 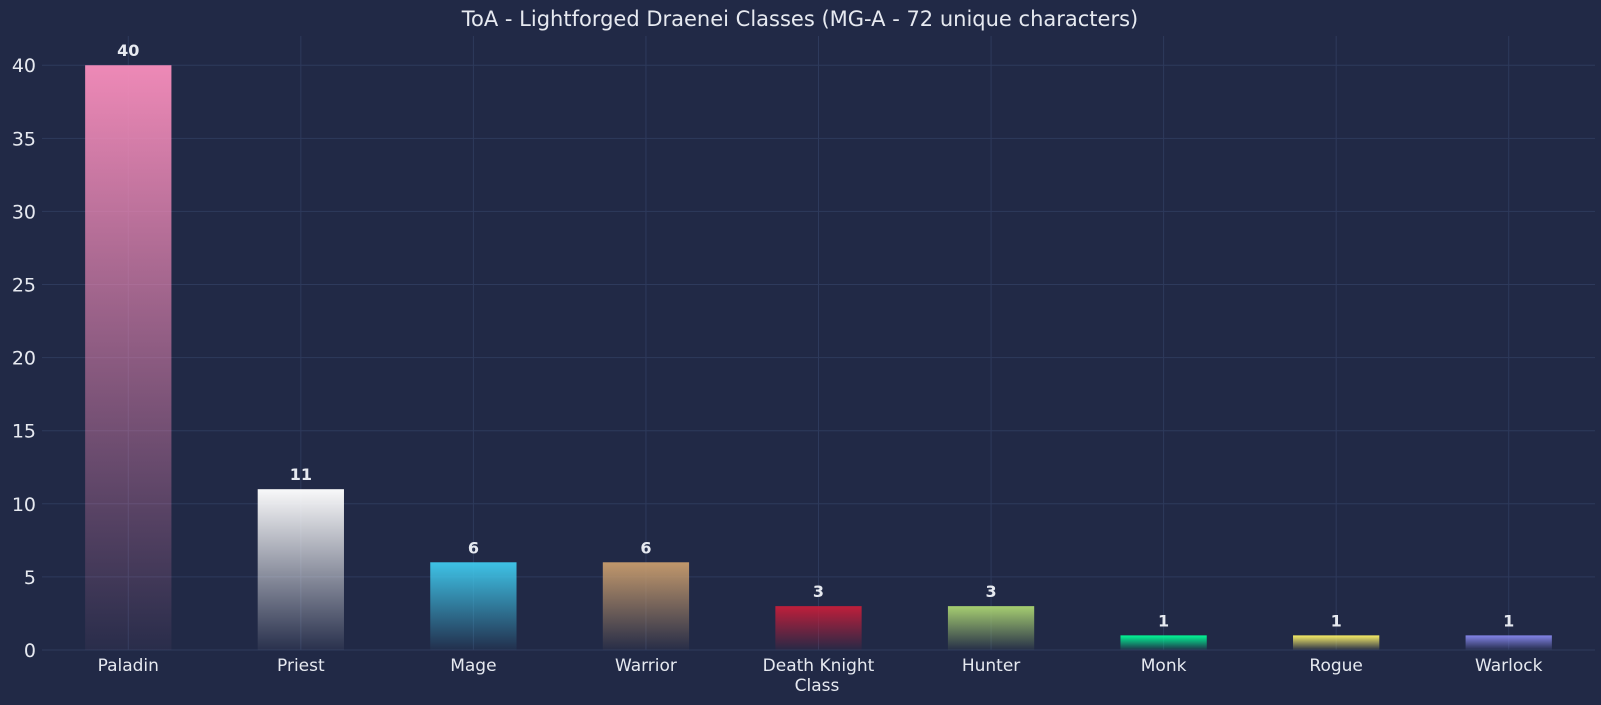 What do you see at coordinates (1163, 642) in the screenshot?
I see `bar-monk` at bounding box center [1163, 642].